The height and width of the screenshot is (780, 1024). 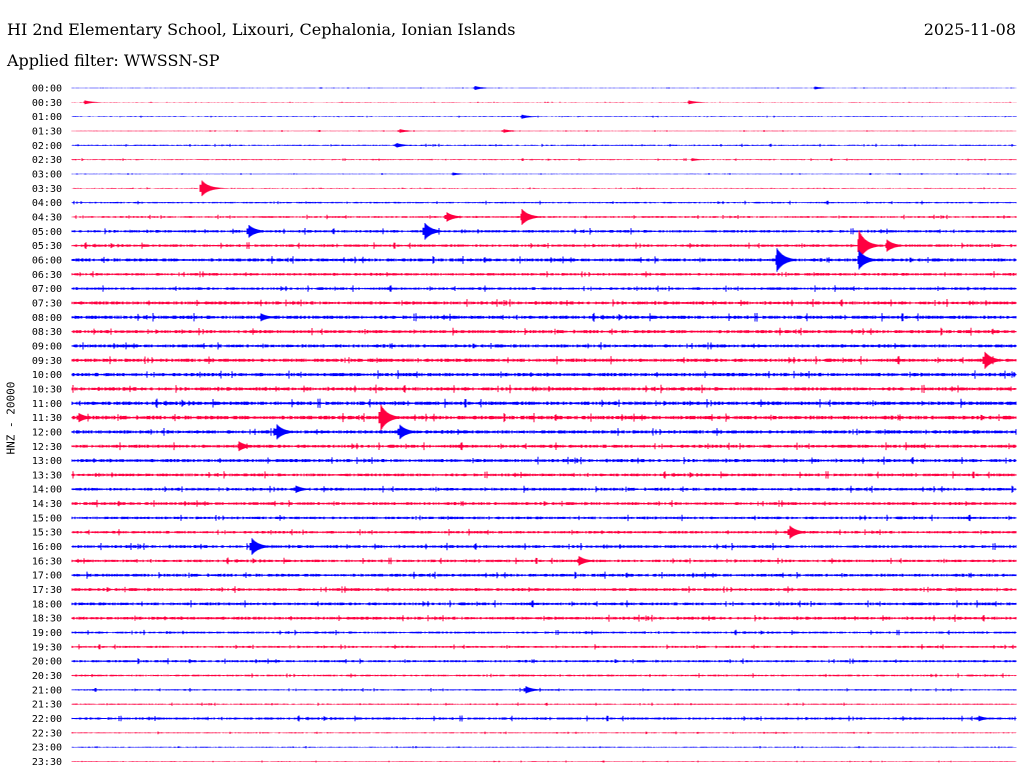 What do you see at coordinates (47, 475) in the screenshot?
I see `trace-time-label: 13:30` at bounding box center [47, 475].